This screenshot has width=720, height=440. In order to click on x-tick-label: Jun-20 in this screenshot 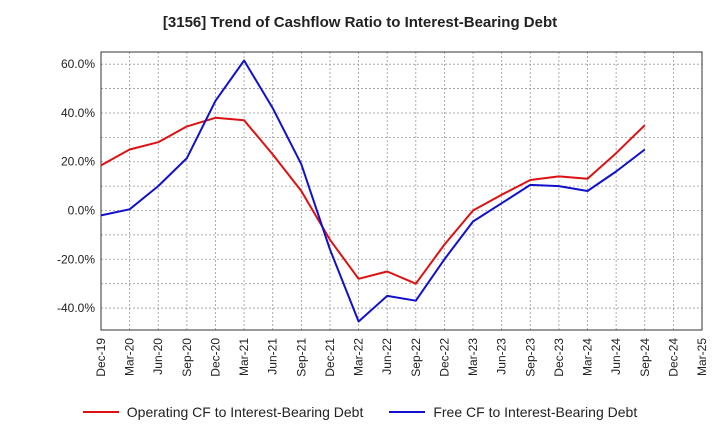, I will do `click(158, 356)`.